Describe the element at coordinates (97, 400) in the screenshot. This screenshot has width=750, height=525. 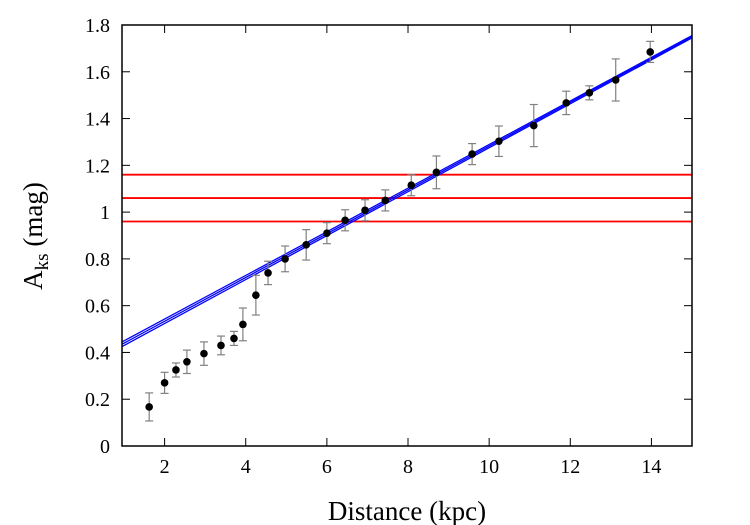
I see `y-tick-label: 0.2` at that location.